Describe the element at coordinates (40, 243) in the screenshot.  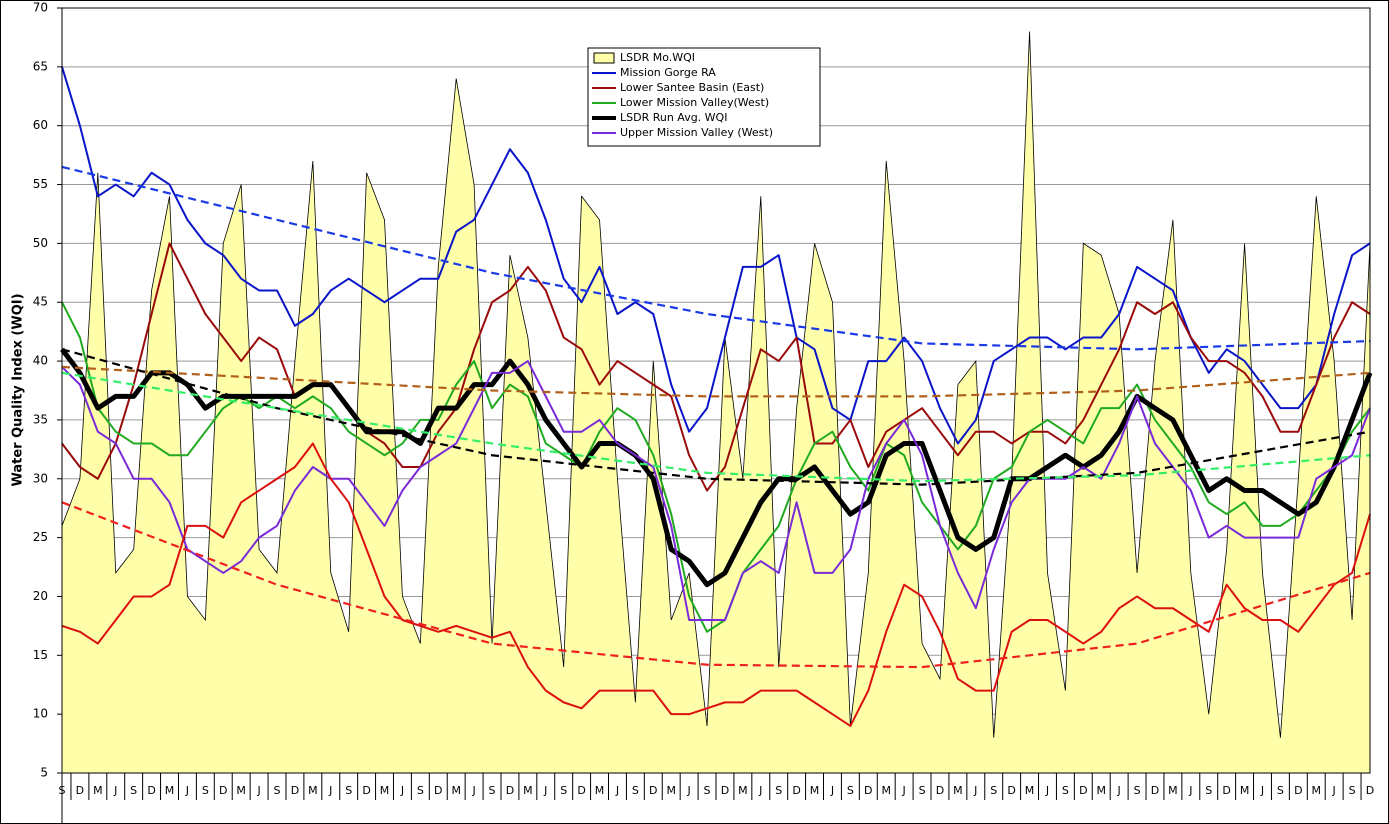
I see `y-tick-label: 50` at that location.